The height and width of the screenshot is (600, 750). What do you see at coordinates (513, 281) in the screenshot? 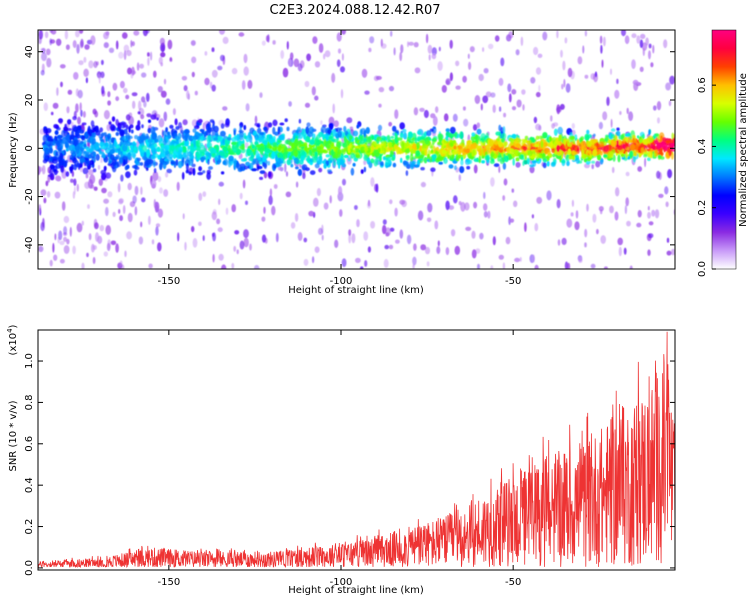
I see `spectrogram-xtick-label: -50` at bounding box center [513, 281].